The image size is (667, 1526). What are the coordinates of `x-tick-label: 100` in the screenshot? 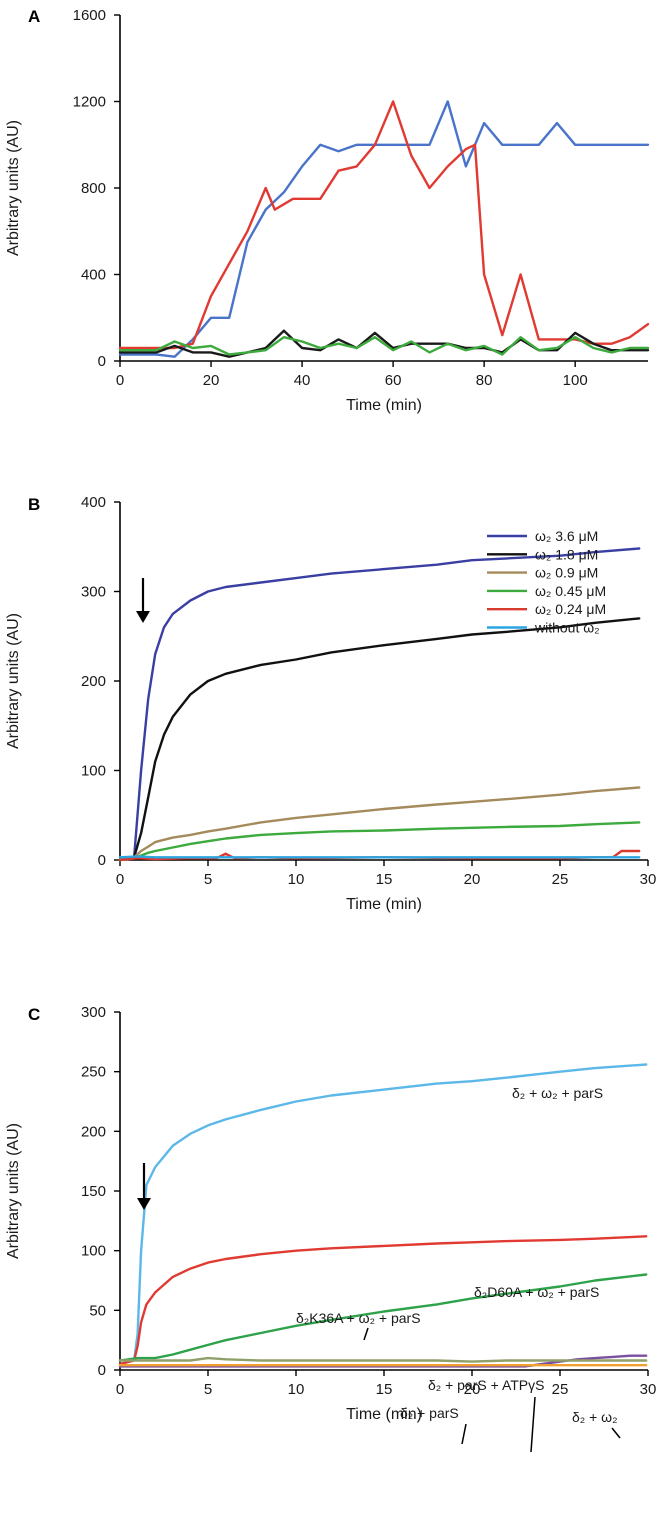 It's located at (575, 380).